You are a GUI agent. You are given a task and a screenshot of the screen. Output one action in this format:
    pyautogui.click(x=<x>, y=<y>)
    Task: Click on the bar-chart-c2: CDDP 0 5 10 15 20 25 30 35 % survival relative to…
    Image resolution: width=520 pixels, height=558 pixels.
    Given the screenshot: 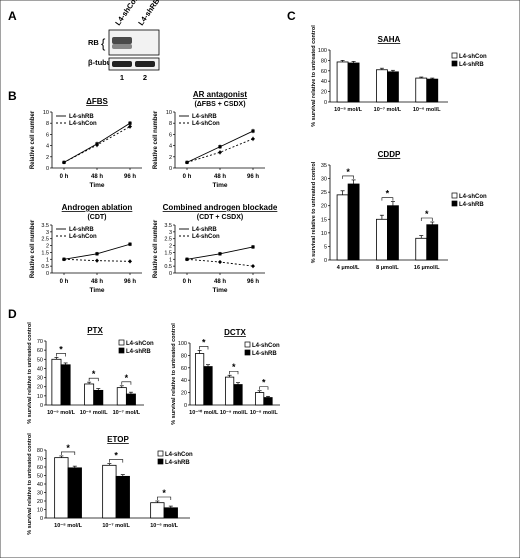 What is the action you would take?
    pyautogui.click(x=399, y=210)
    